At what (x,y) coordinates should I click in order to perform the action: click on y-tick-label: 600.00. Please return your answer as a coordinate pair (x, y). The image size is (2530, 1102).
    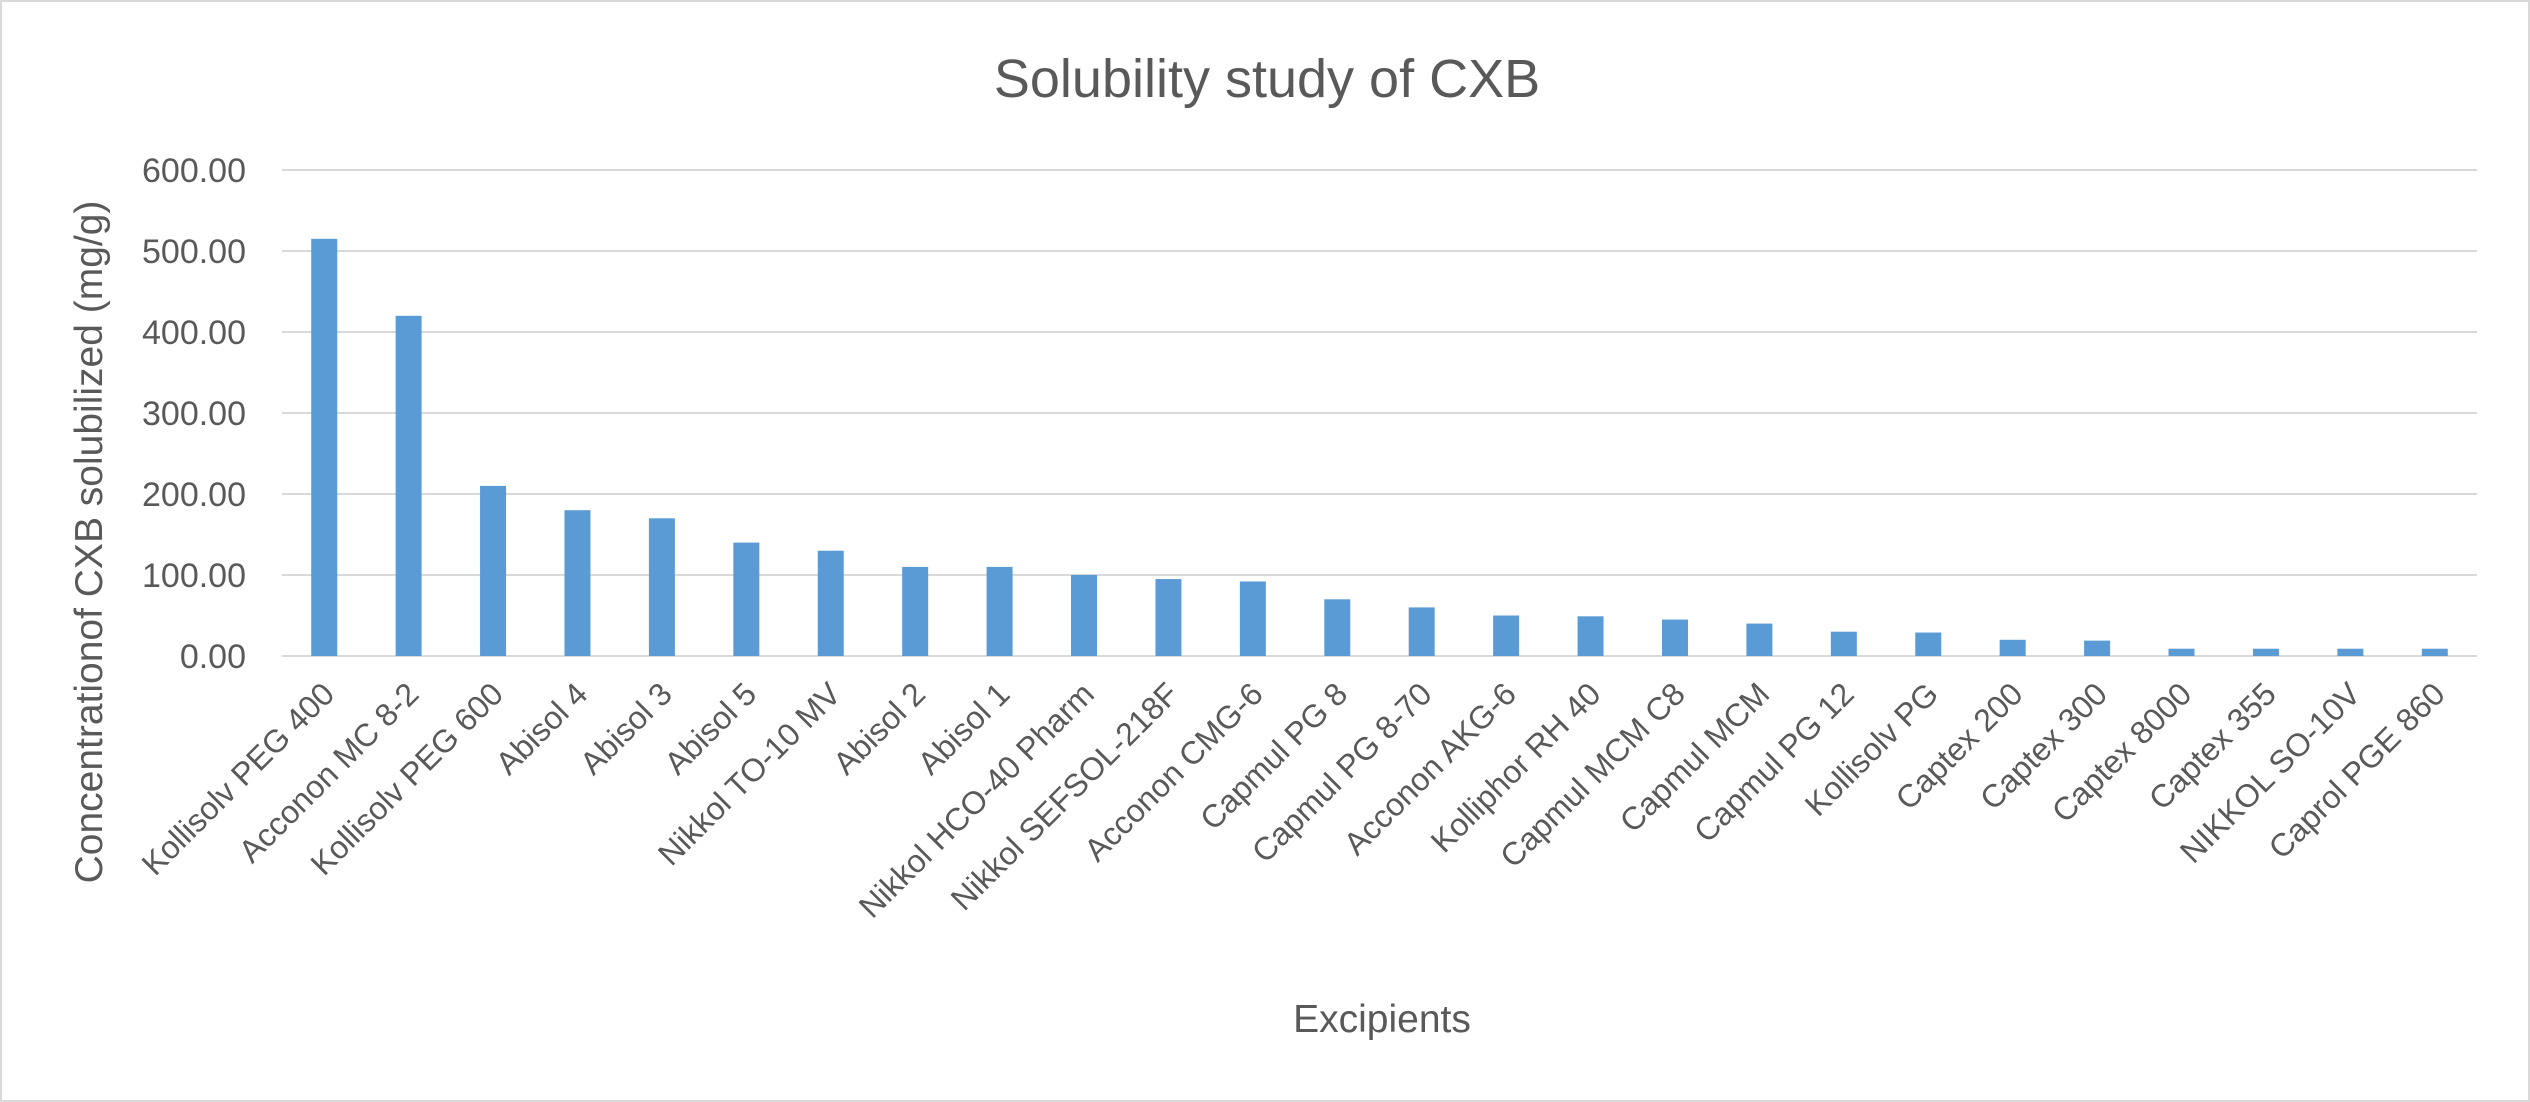
    Looking at the image, I should click on (194, 171).